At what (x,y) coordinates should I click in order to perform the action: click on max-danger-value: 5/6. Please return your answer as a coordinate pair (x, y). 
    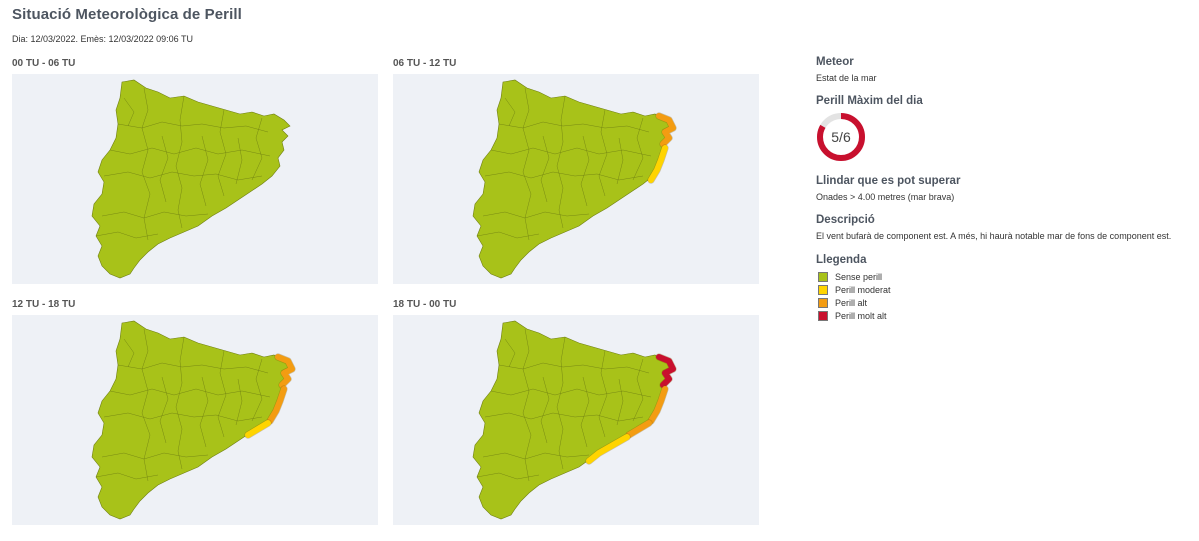
    Looking at the image, I should click on (841, 137).